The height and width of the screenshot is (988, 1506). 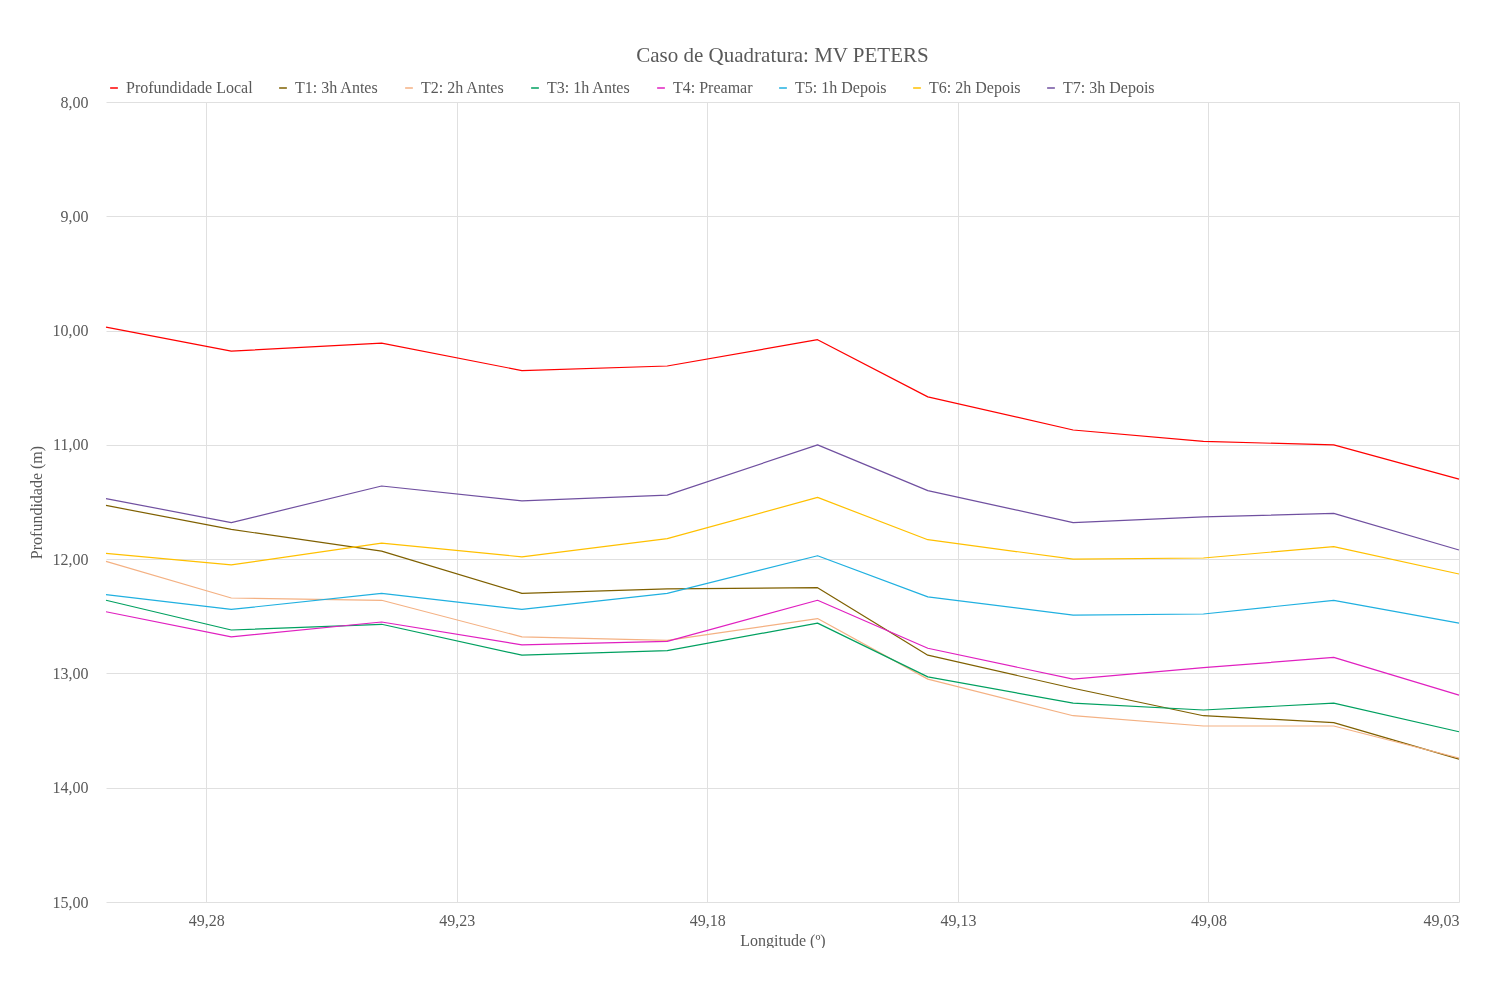 I want to click on y-axis-title: Profundidade (m), so click(x=36, y=502).